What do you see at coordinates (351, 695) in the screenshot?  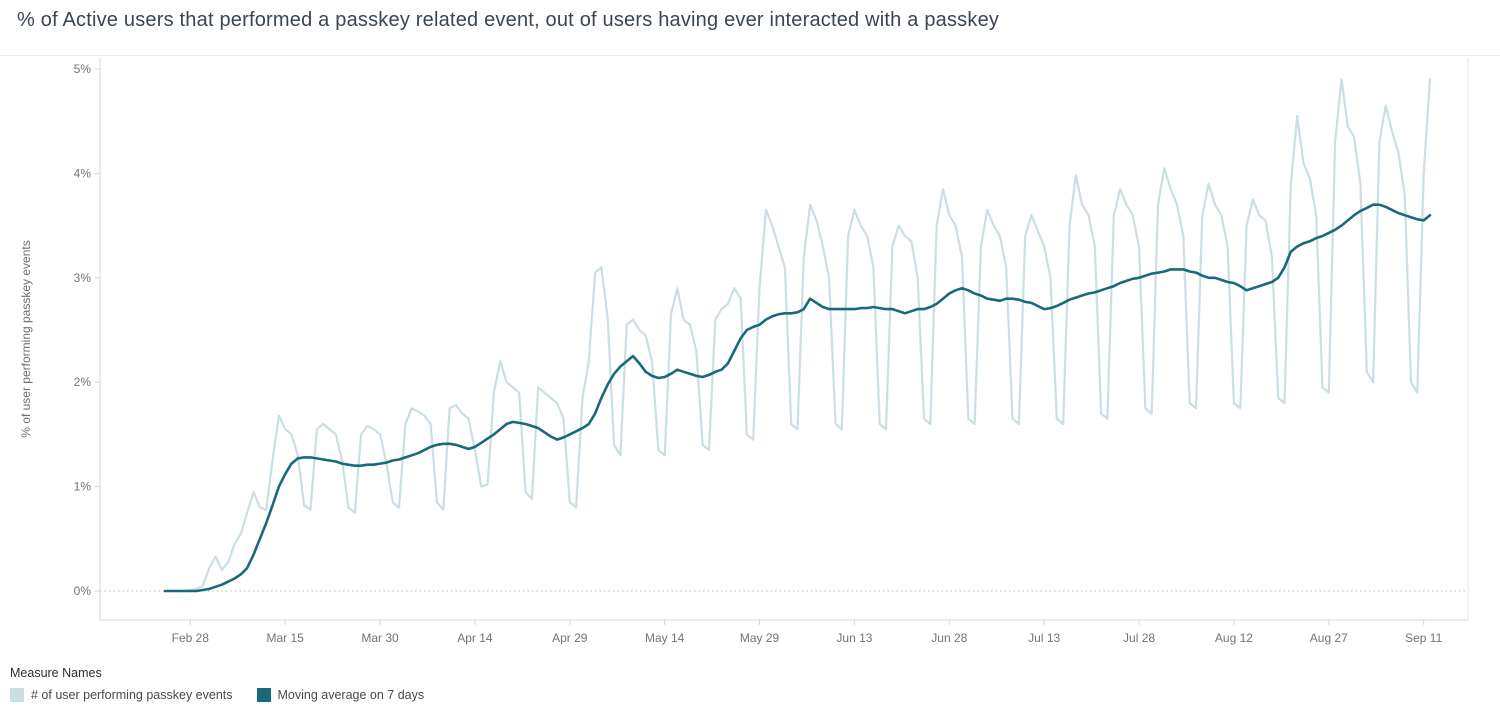 I see `legend-item-label: Moving average on 7 days` at bounding box center [351, 695].